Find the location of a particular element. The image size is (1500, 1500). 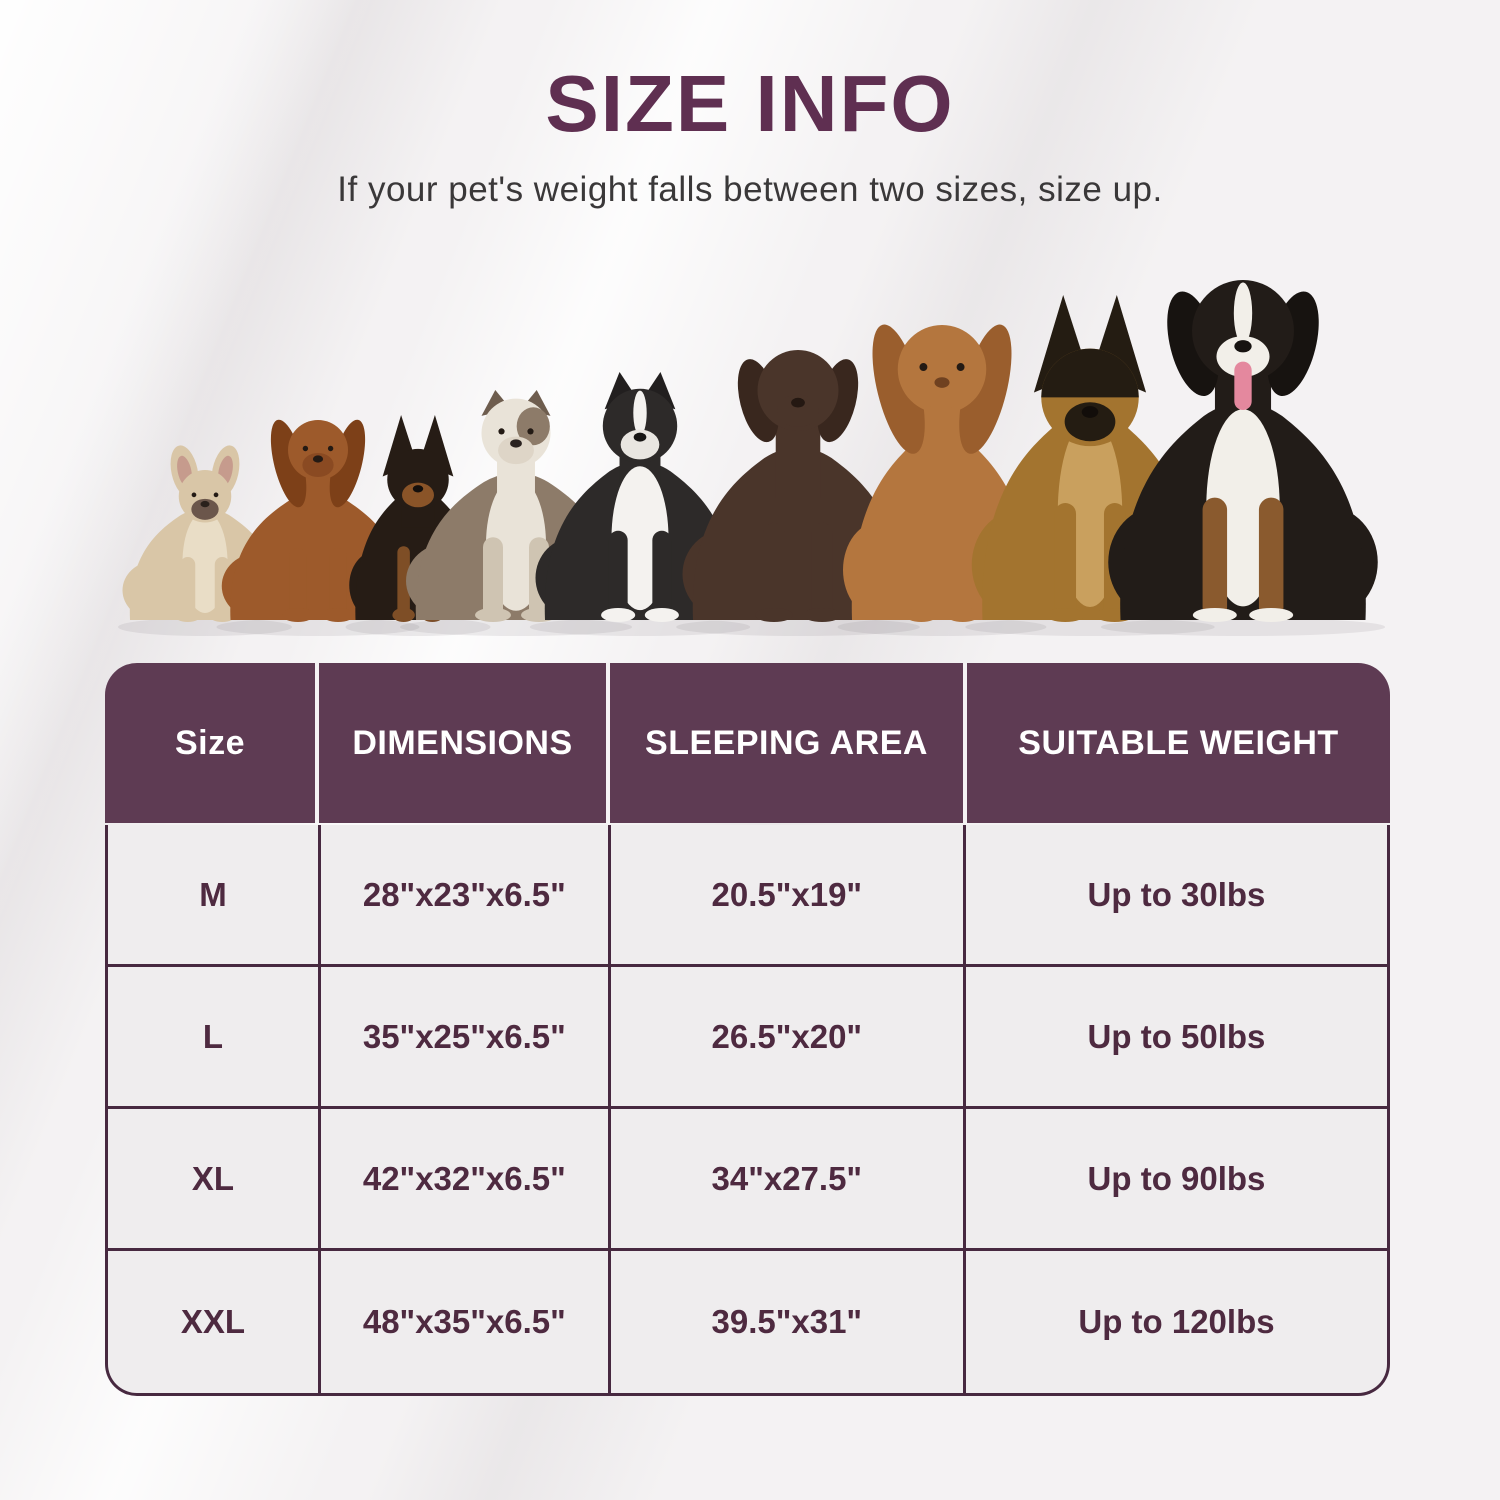

cell-size: XXL is located at coordinates (214, 1322).